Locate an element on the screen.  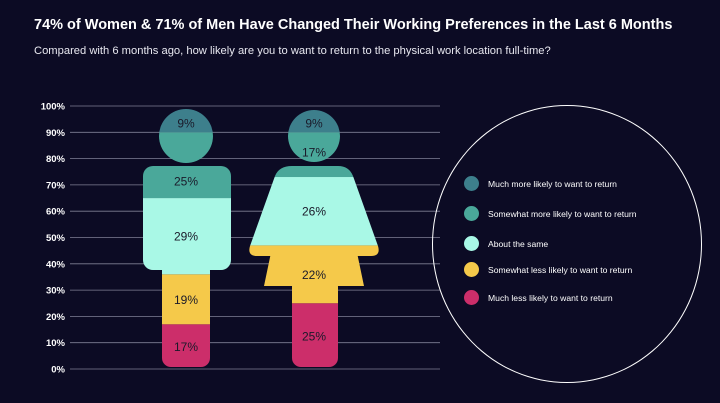
legend-item: Somewhat more likely to want to return is located at coordinates (550, 213).